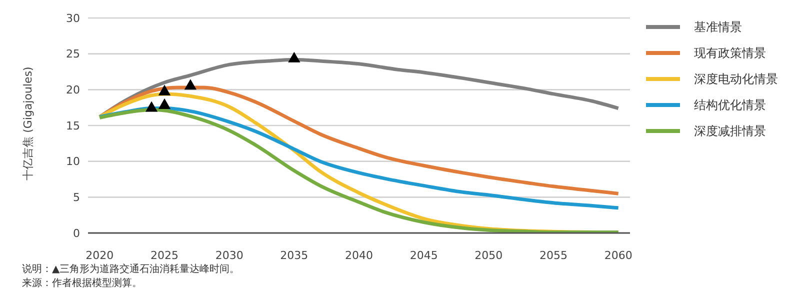  Describe the element at coordinates (730, 131) in the screenshot. I see `legend-label: 深度减排情景` at that location.